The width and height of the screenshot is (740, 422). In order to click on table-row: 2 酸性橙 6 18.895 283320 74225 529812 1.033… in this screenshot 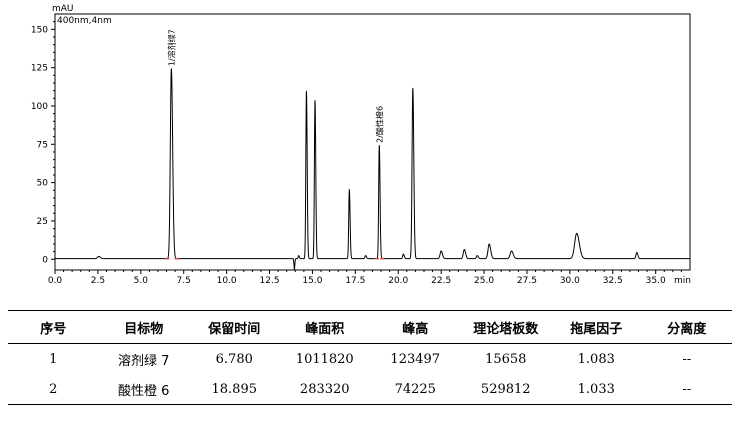, I will do `click(370, 389)`.